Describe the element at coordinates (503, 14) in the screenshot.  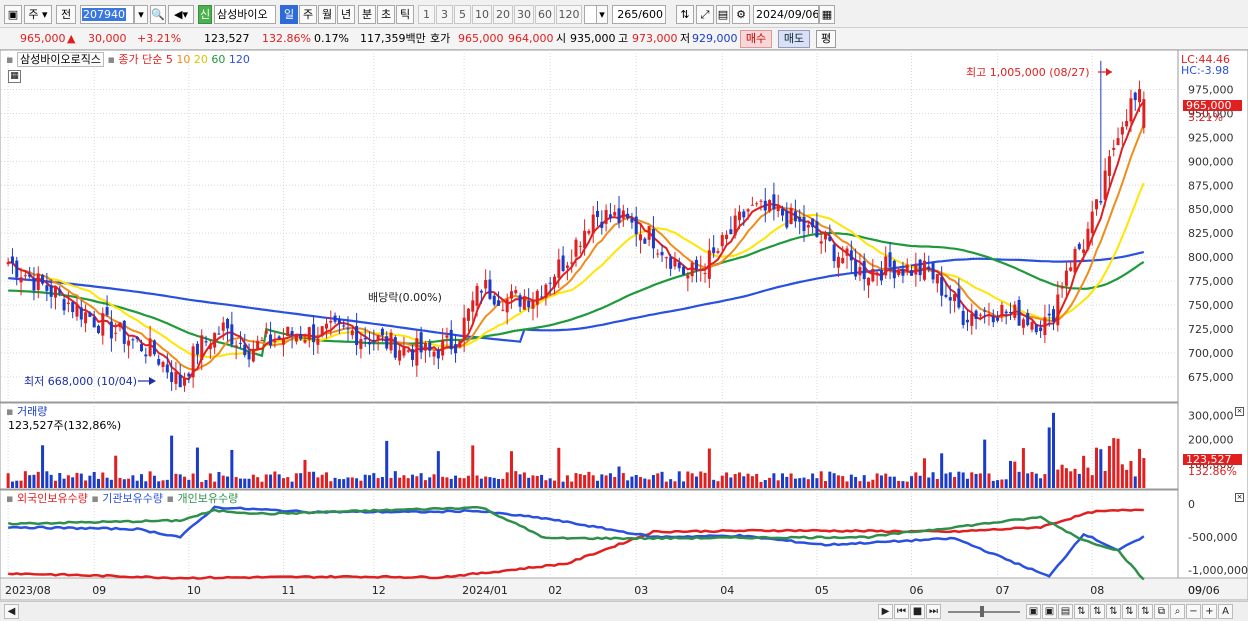
I see `interval-20: 20` at that location.